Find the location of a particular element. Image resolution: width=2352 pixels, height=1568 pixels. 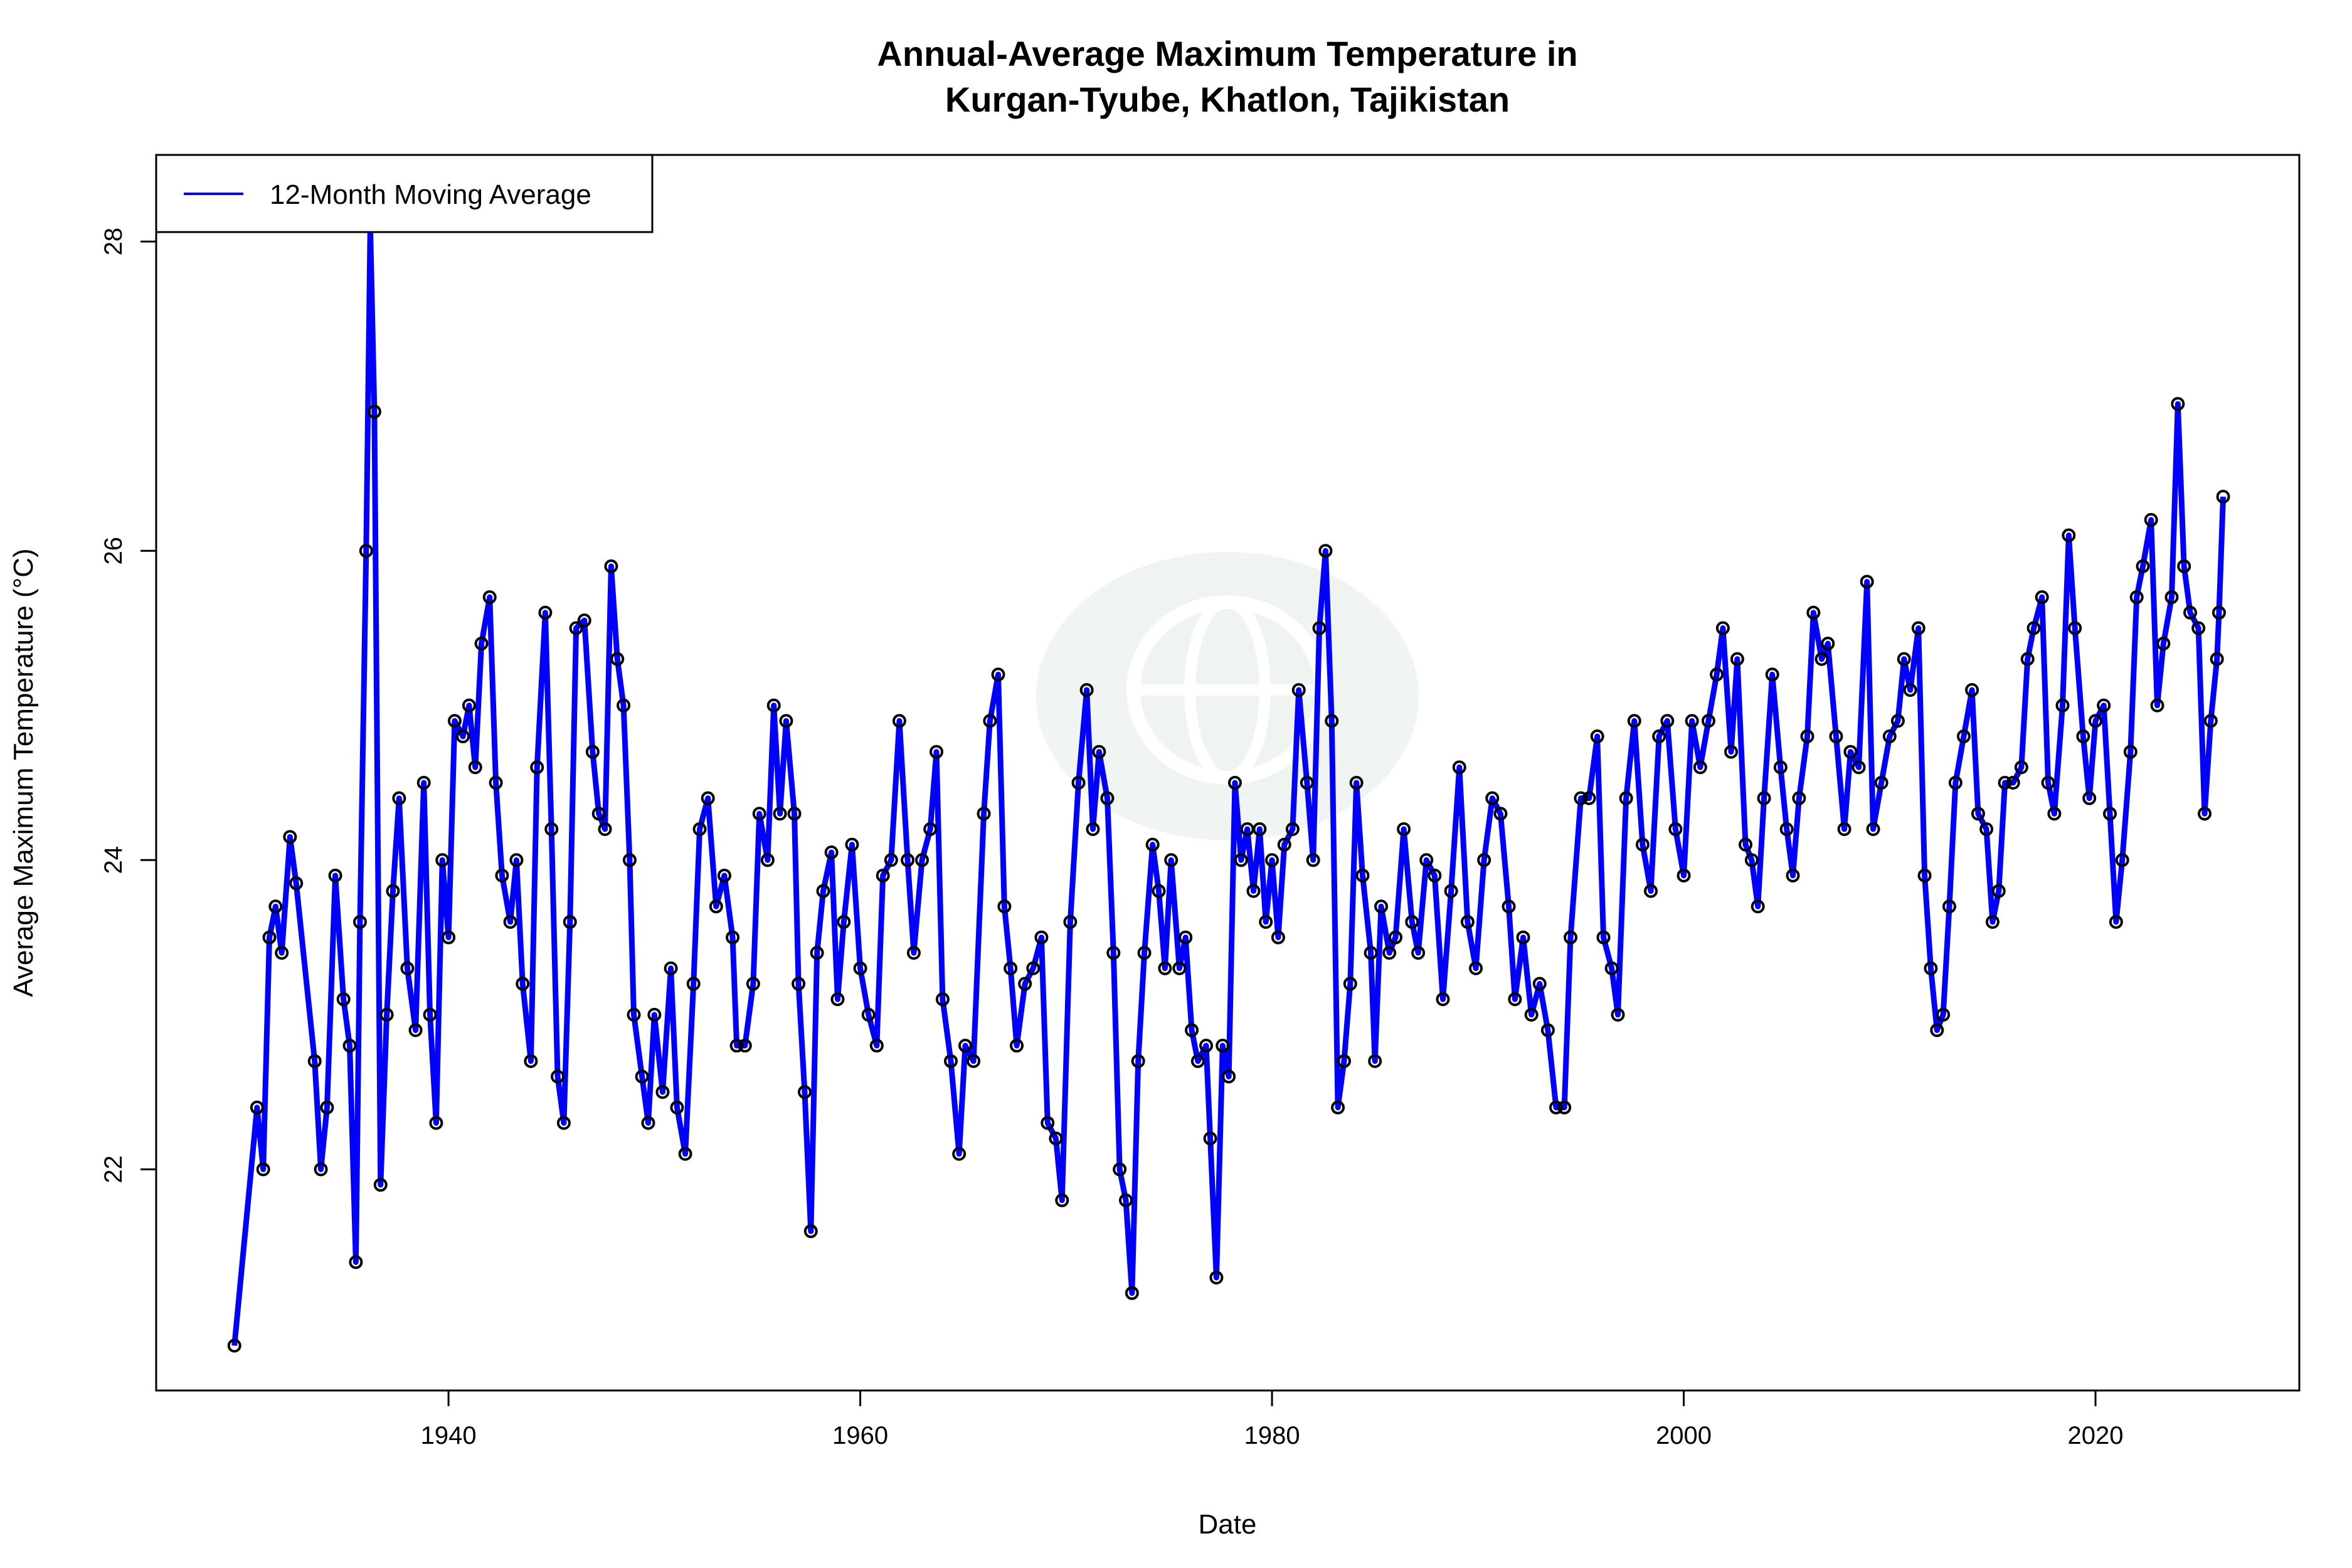

x-tick-label: 1940 is located at coordinates (449, 1435).